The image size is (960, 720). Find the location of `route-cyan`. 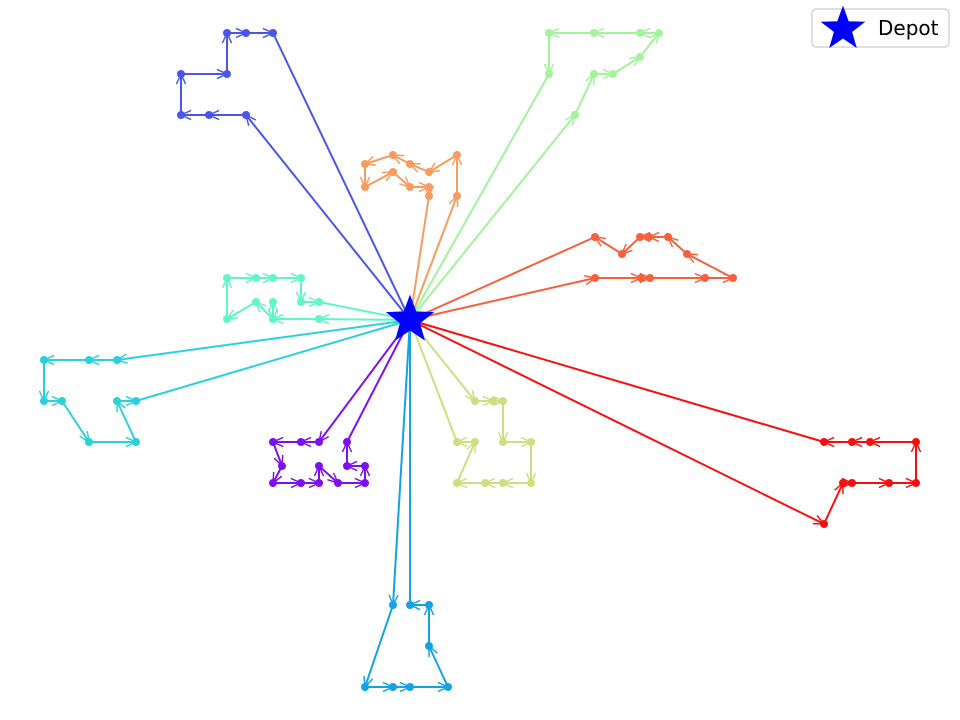

route-cyan is located at coordinates (225, 383).